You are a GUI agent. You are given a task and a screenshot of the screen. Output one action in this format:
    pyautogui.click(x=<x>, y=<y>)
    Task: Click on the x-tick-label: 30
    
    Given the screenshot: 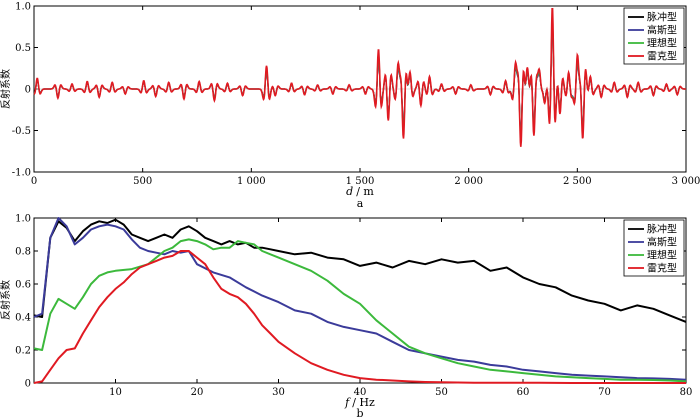 What is the action you would take?
    pyautogui.click(x=278, y=392)
    